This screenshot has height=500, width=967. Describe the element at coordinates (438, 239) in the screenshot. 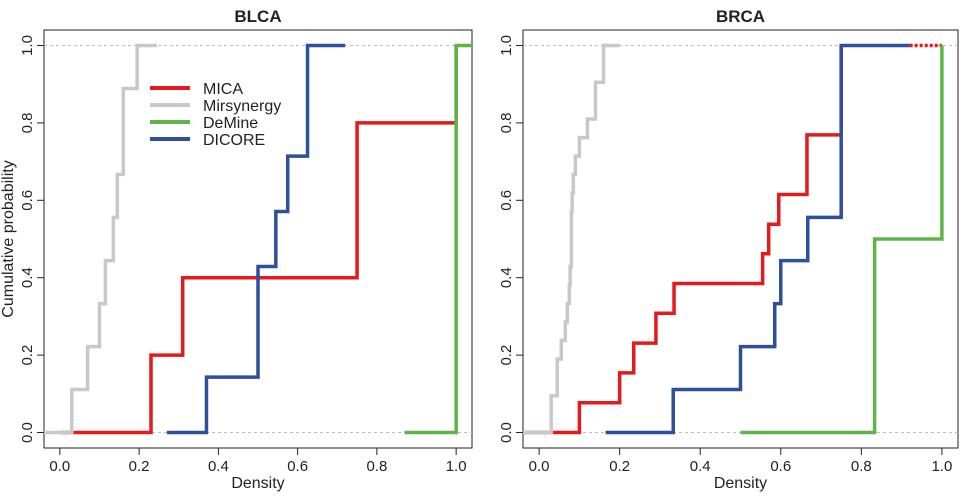

I see `series-line-demine` at that location.